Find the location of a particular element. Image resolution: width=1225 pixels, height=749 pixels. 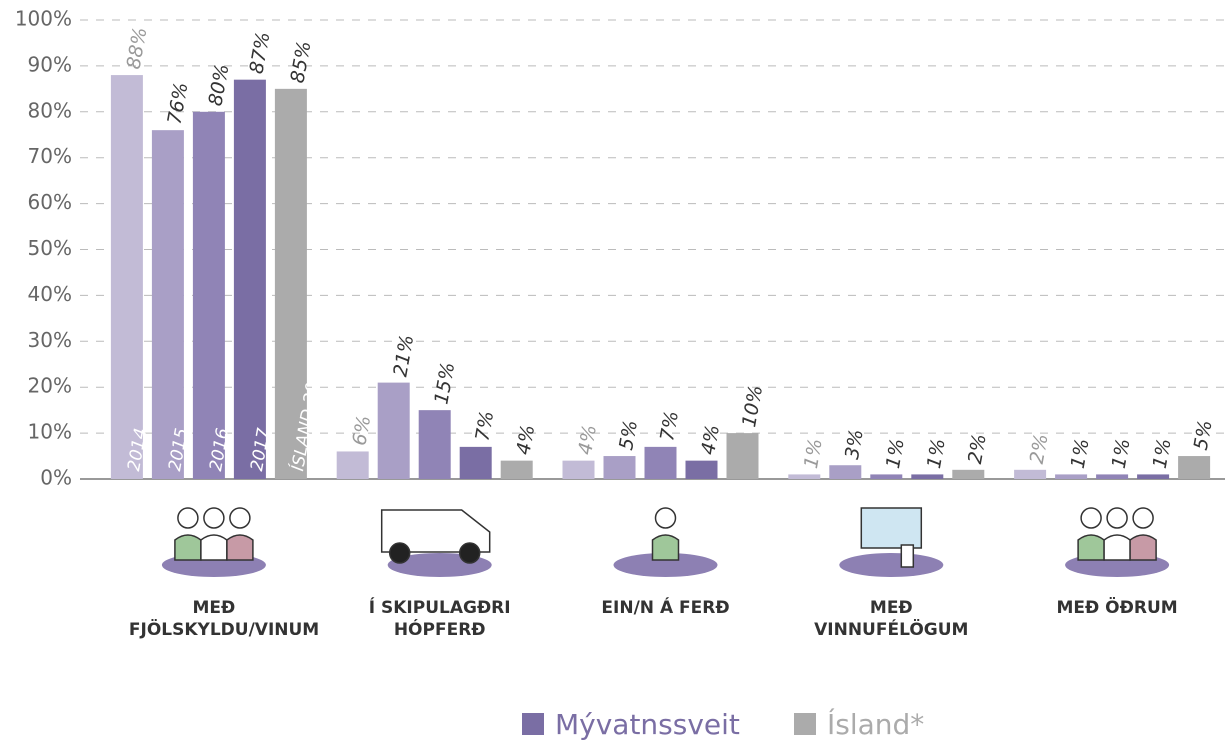

van is located at coordinates (435, 531).